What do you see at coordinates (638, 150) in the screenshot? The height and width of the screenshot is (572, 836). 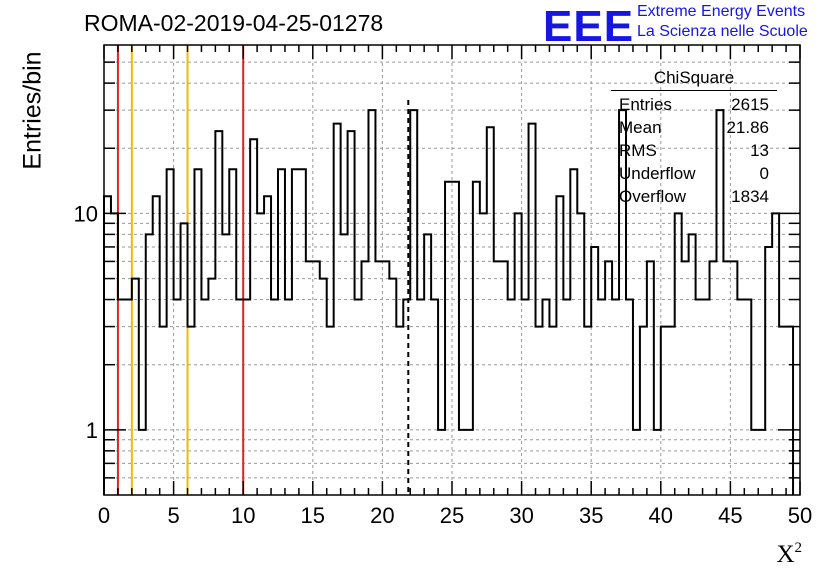 I see `stats-key: RMS` at bounding box center [638, 150].